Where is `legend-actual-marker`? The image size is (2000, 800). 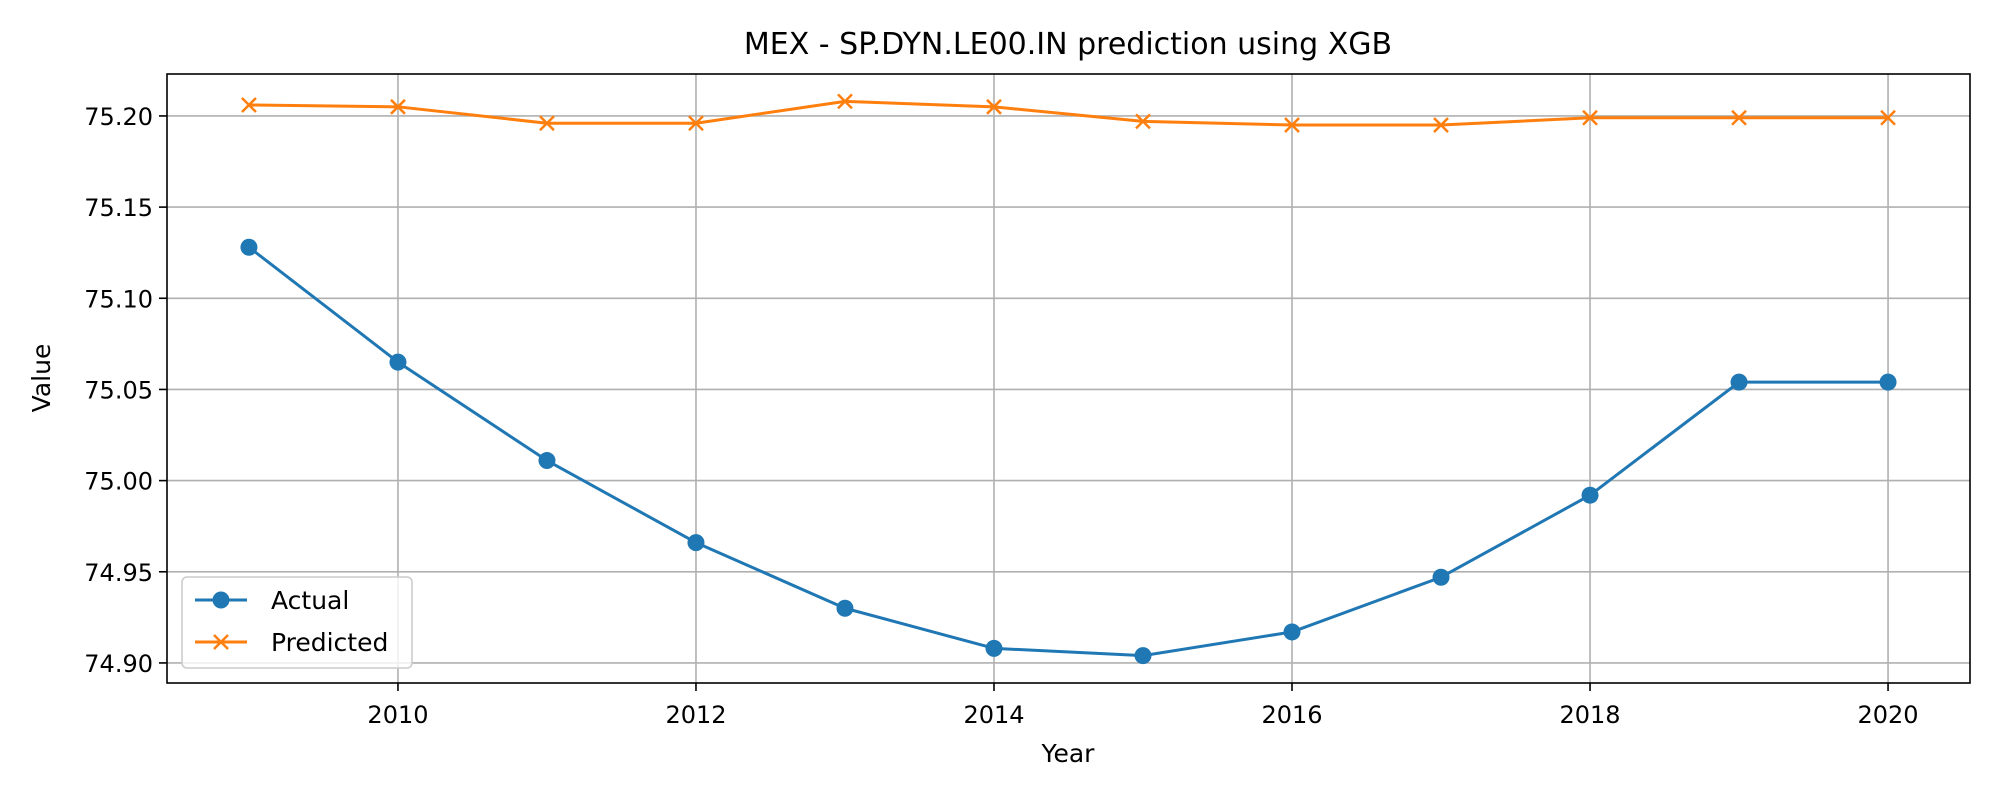
legend-actual-marker is located at coordinates (221, 600).